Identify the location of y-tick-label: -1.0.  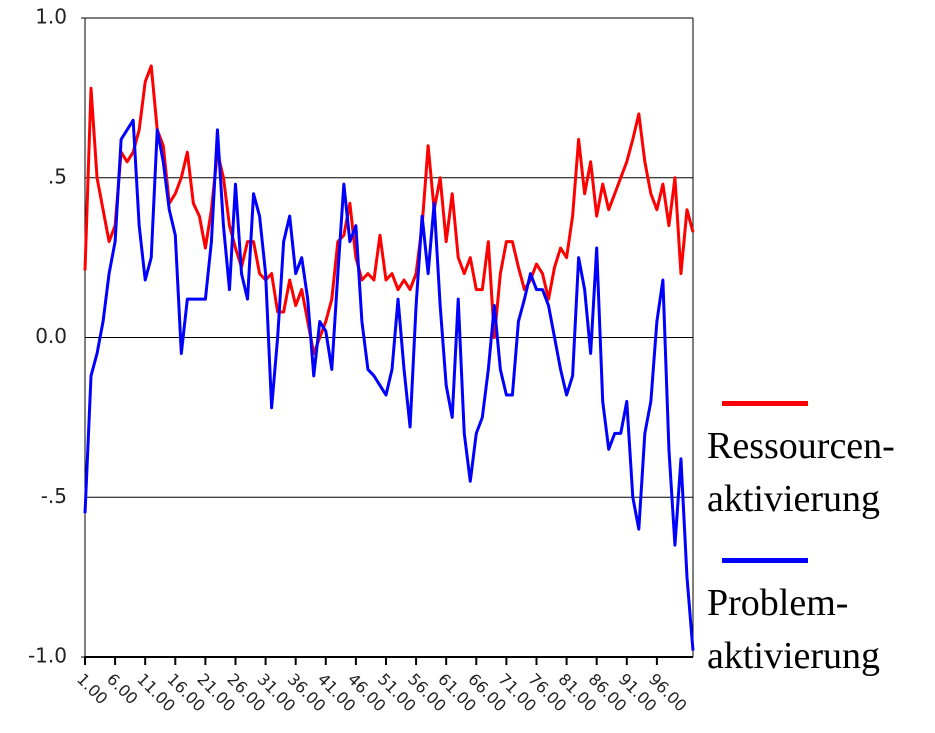
(47, 656).